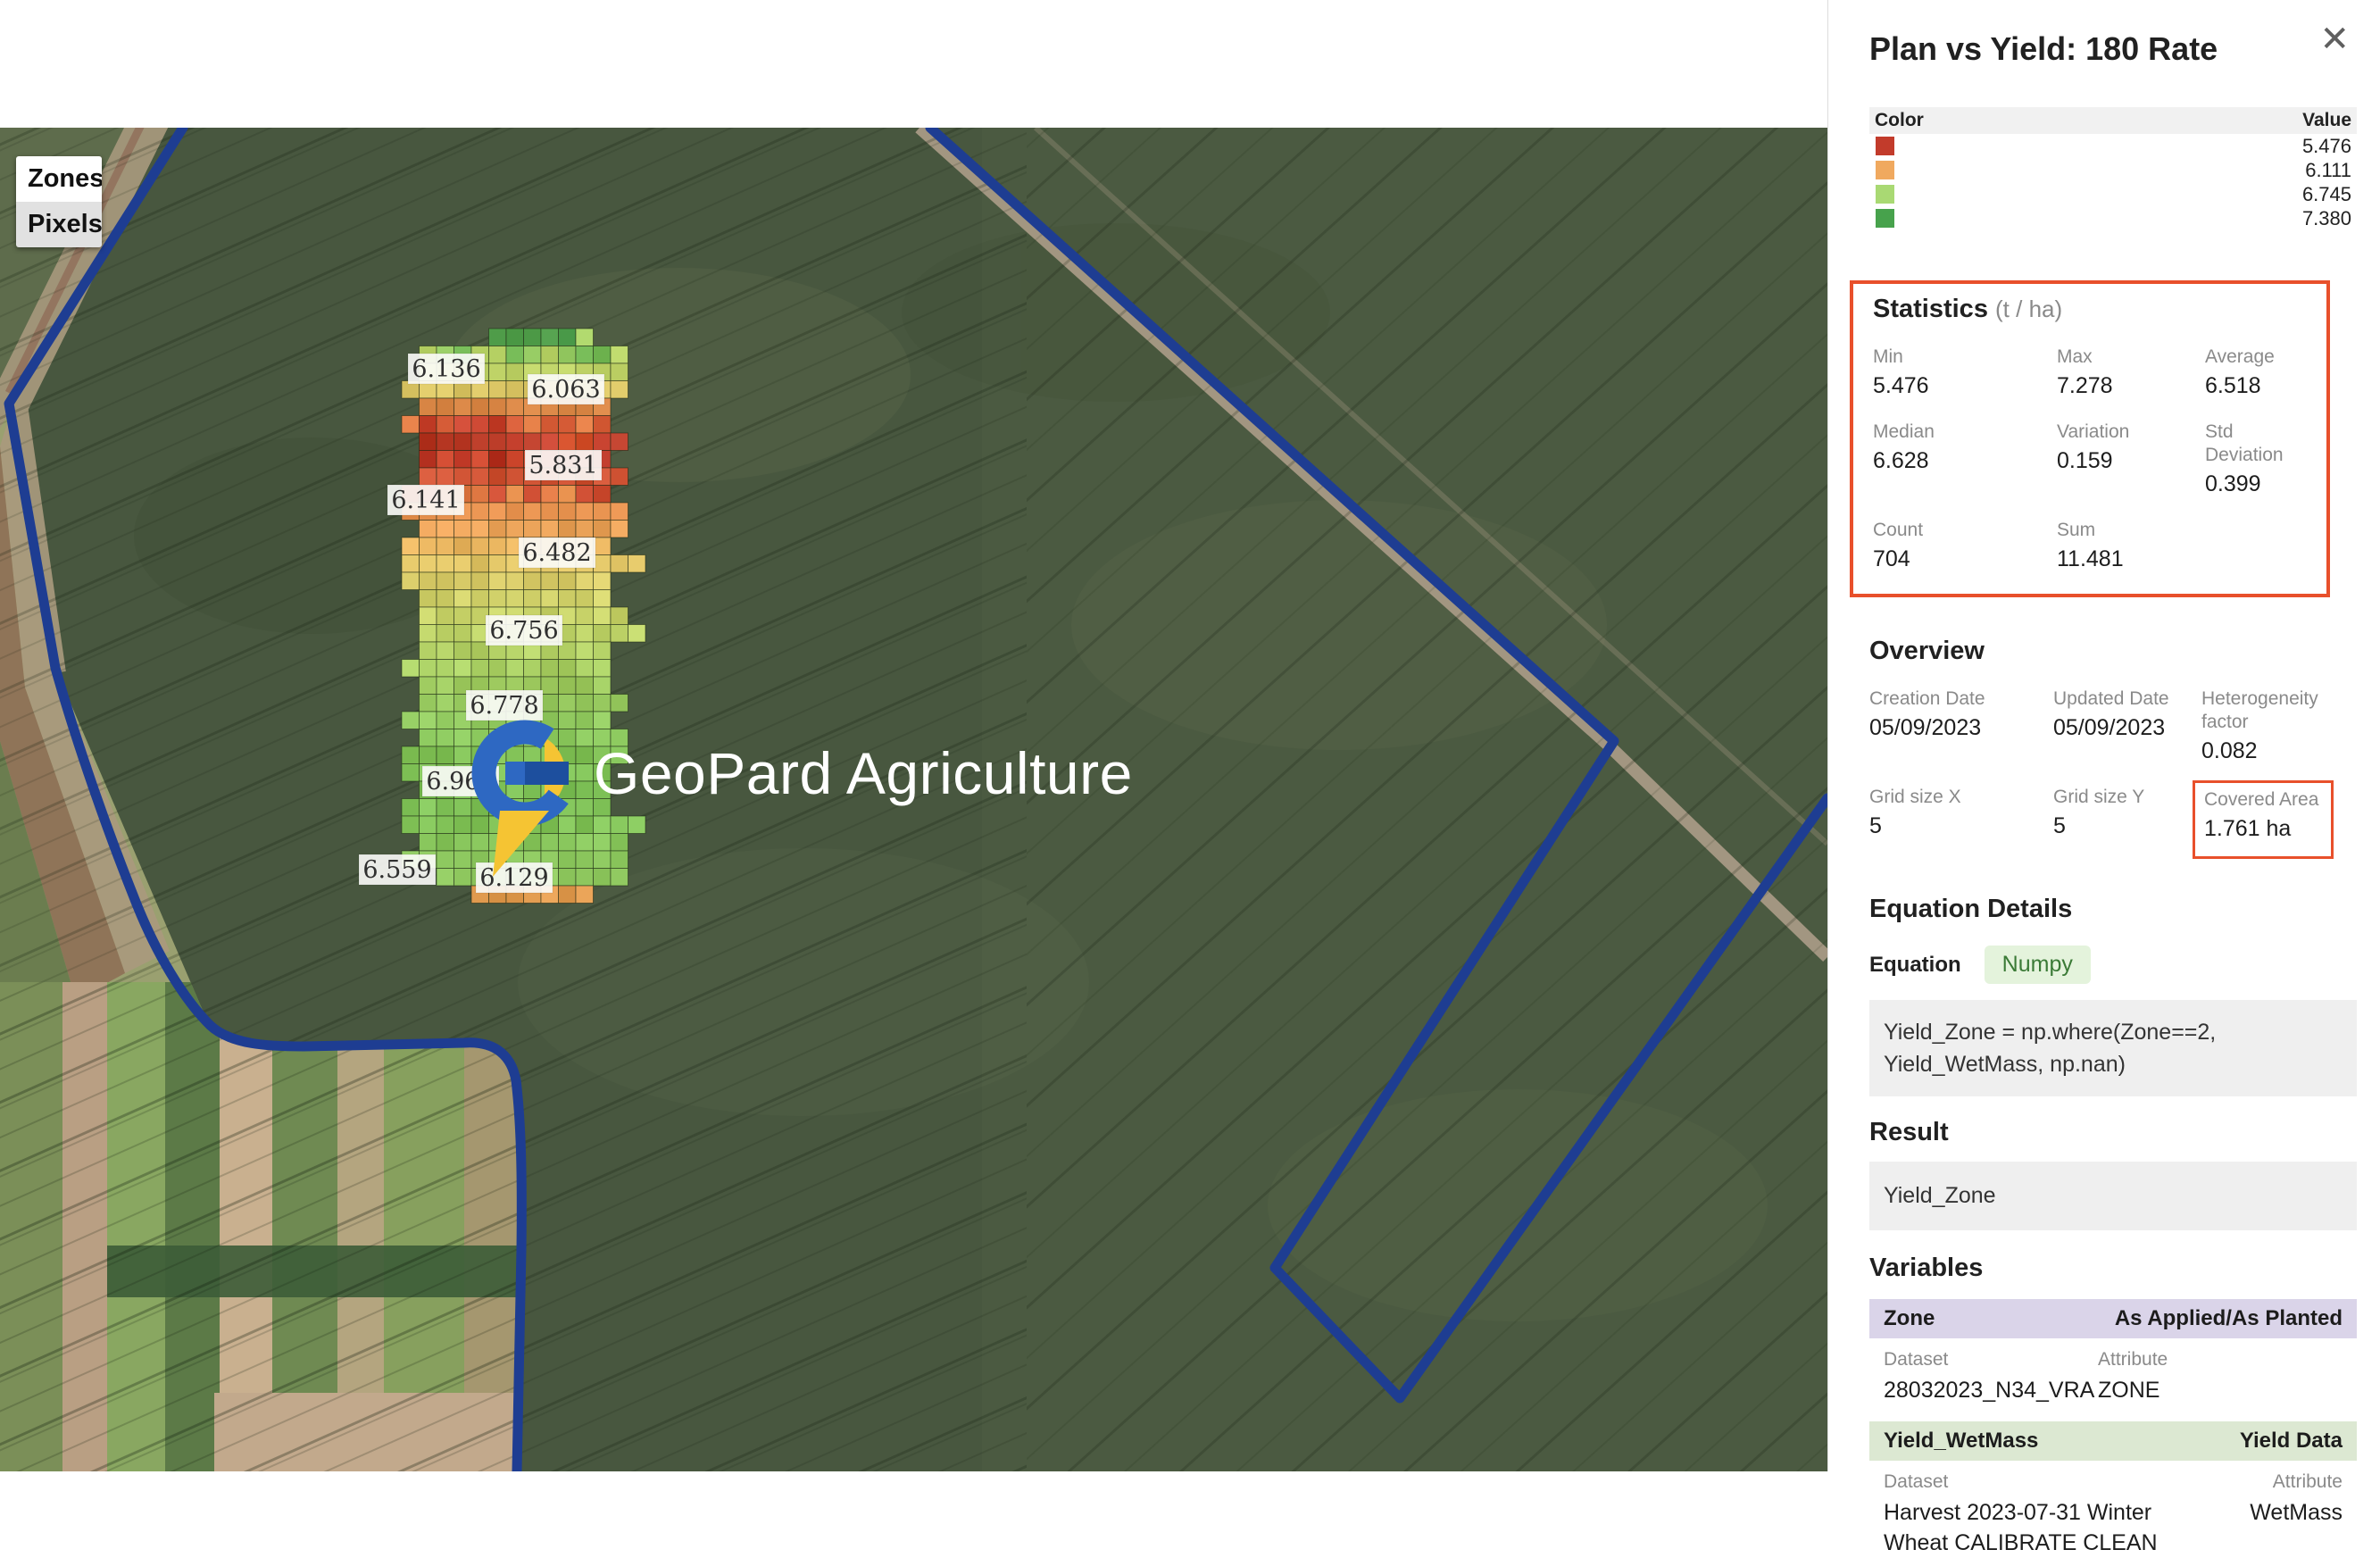 The height and width of the screenshot is (1558, 2380). What do you see at coordinates (1926, 1268) in the screenshot?
I see `variables-title: Variables` at bounding box center [1926, 1268].